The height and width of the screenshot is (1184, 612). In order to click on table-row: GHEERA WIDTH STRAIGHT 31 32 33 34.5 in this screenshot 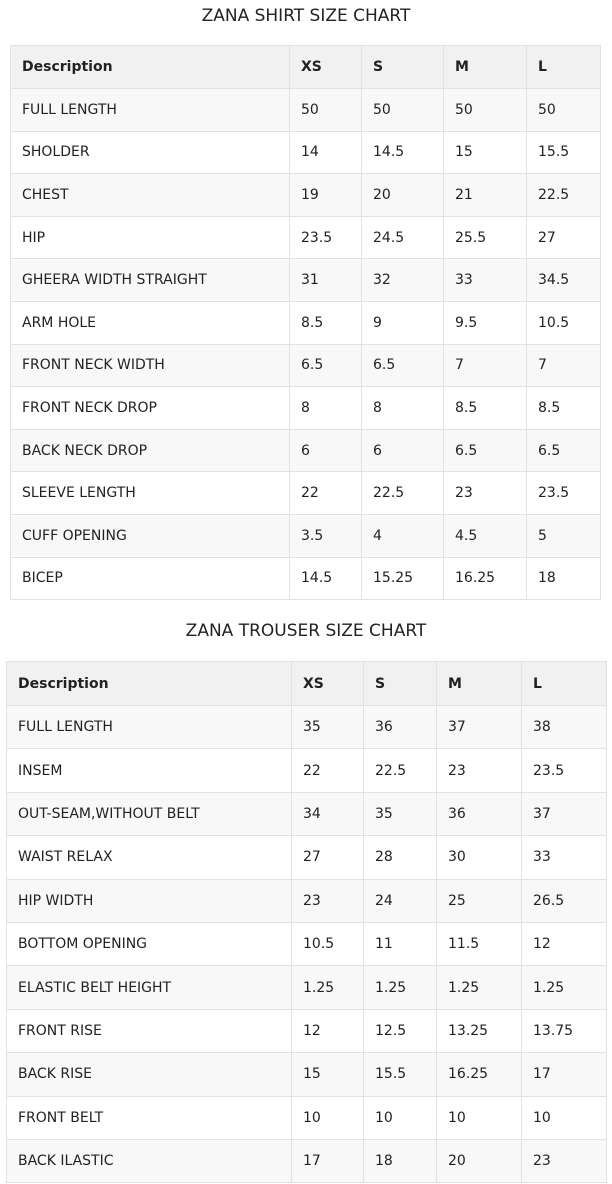, I will do `click(305, 280)`.